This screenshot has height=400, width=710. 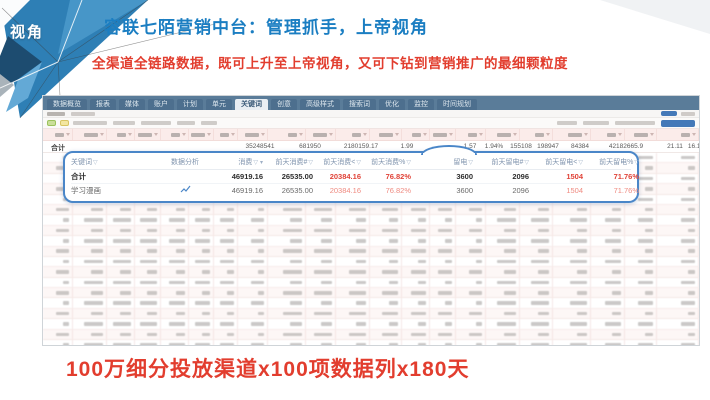 I want to click on callout-column-header: 关键词 ▽, so click(x=115, y=162).